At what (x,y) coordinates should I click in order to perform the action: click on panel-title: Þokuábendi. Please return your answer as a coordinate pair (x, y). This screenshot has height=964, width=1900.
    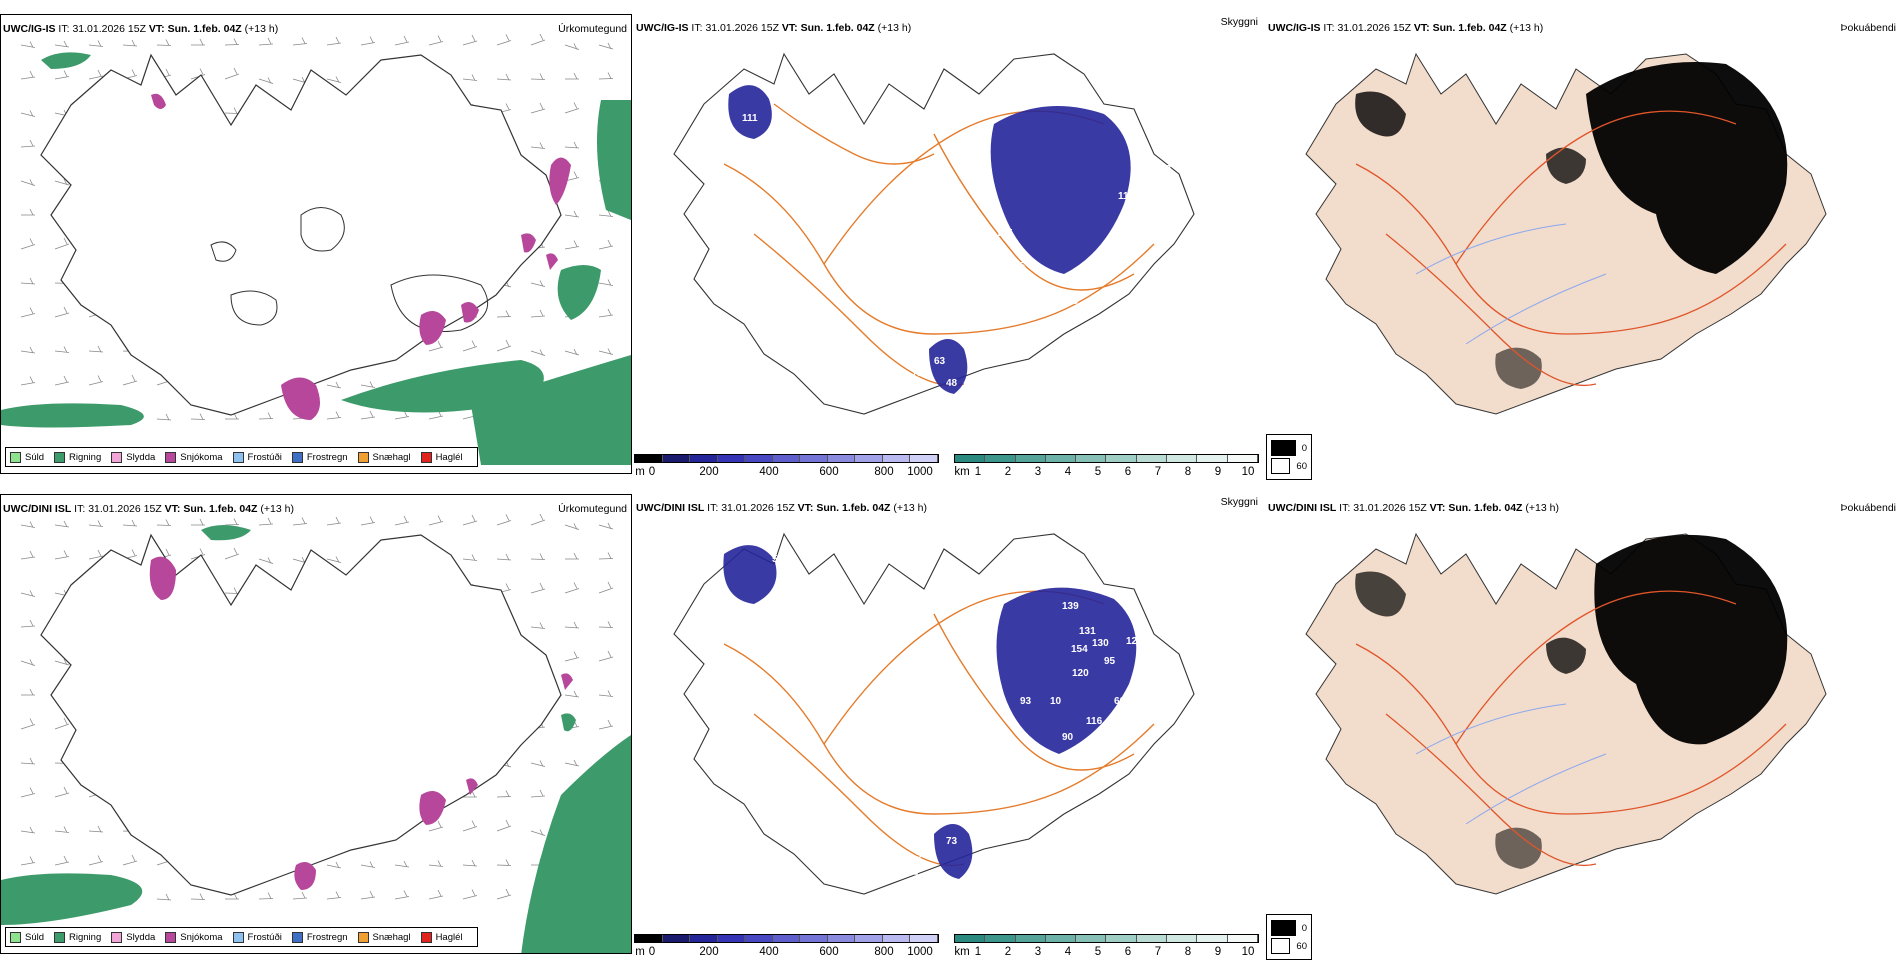
    Looking at the image, I should click on (1868, 28).